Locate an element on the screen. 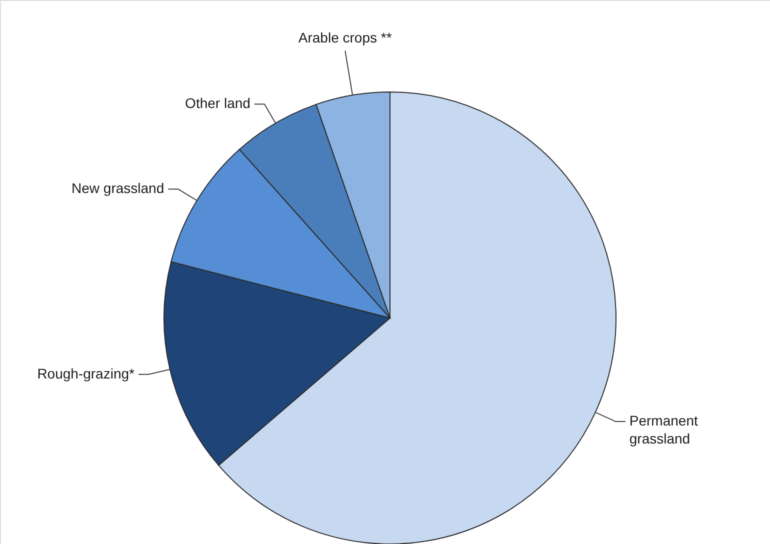 This screenshot has width=770, height=544. slice-label: Other land is located at coordinates (217, 103).